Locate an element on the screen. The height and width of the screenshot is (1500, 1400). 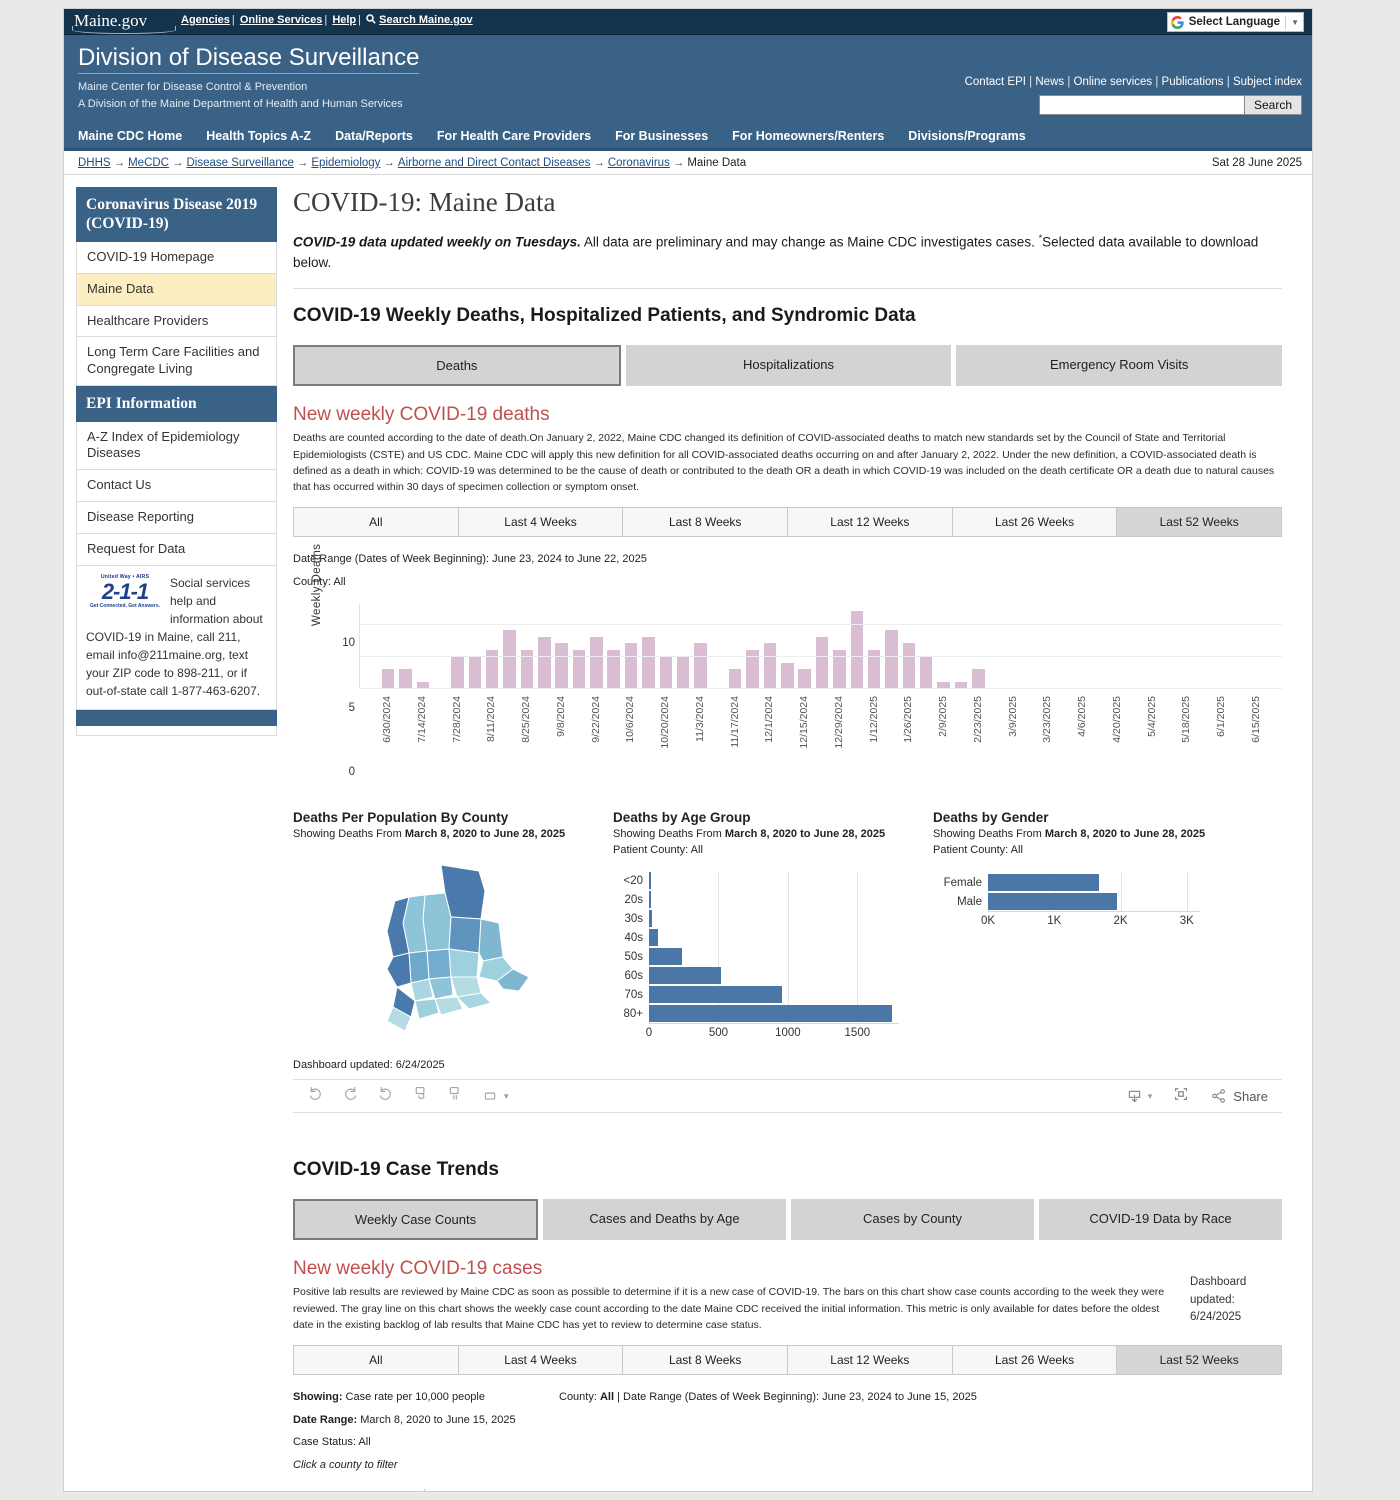
week-range-last-52: Last 52 Weeks is located at coordinates (1199, 522).